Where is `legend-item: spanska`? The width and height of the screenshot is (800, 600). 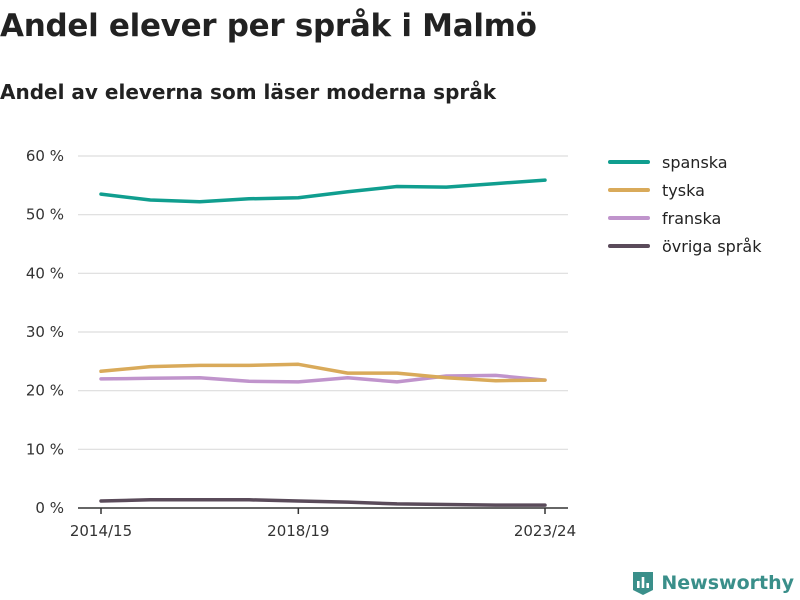 legend-item: spanska is located at coordinates (684, 162).